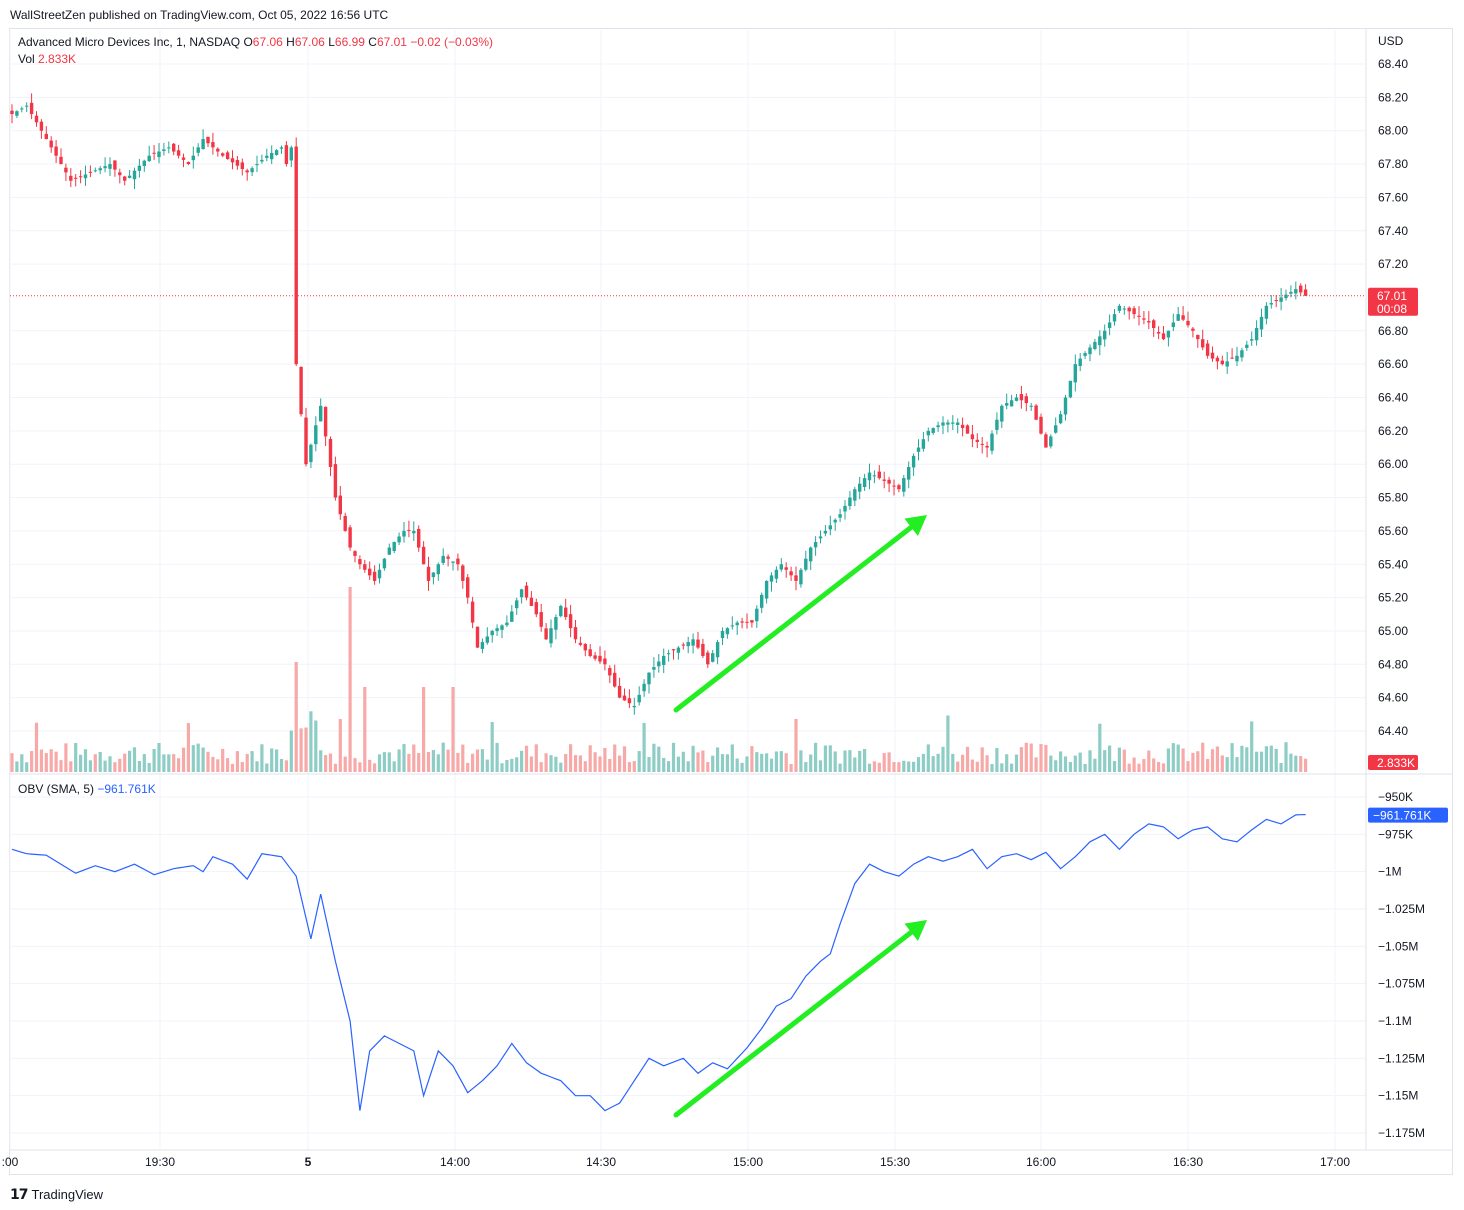 The height and width of the screenshot is (1210, 1464). What do you see at coordinates (309, 42) in the screenshot?
I see `high-value: 67.06` at bounding box center [309, 42].